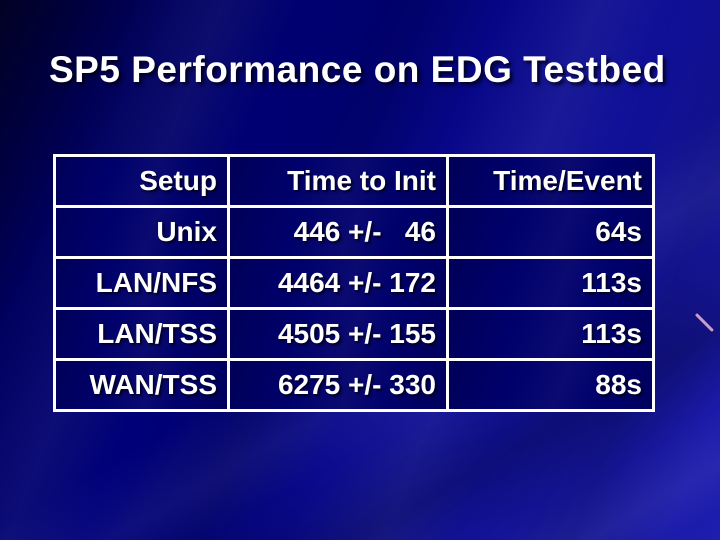 This screenshot has width=720, height=540. What do you see at coordinates (338, 232) in the screenshot?
I see `cell-time-to-init: 446 +/- 46` at bounding box center [338, 232].